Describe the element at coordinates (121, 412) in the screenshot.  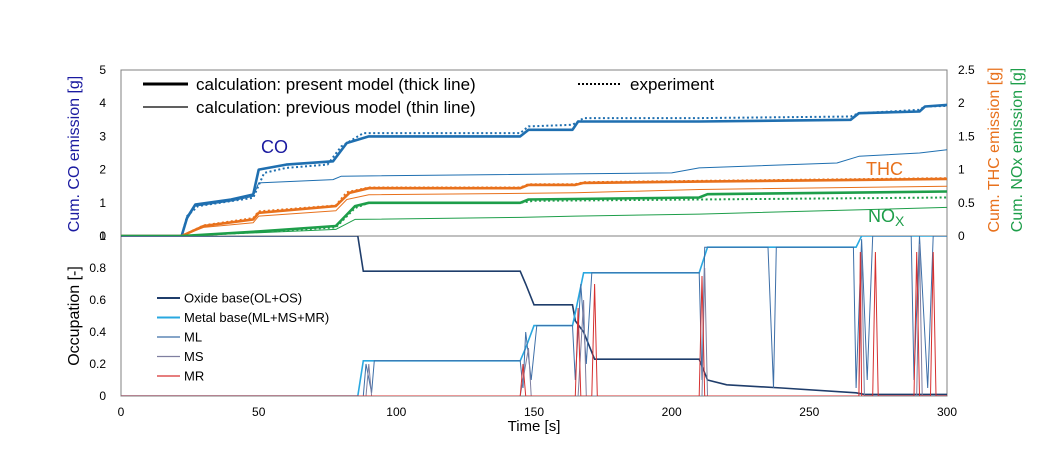
I see `x-tick-0: 0` at that location.